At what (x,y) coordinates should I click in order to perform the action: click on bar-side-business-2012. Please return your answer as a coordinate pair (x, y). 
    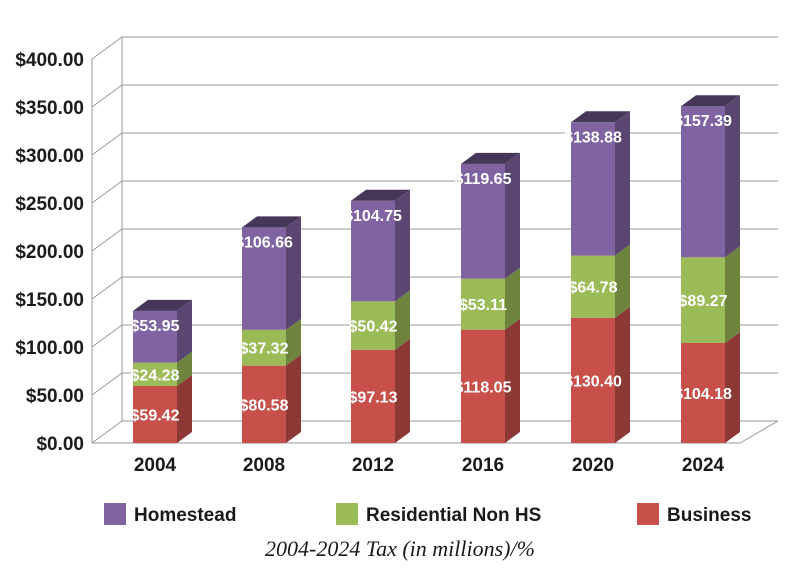
    Looking at the image, I should click on (402, 390).